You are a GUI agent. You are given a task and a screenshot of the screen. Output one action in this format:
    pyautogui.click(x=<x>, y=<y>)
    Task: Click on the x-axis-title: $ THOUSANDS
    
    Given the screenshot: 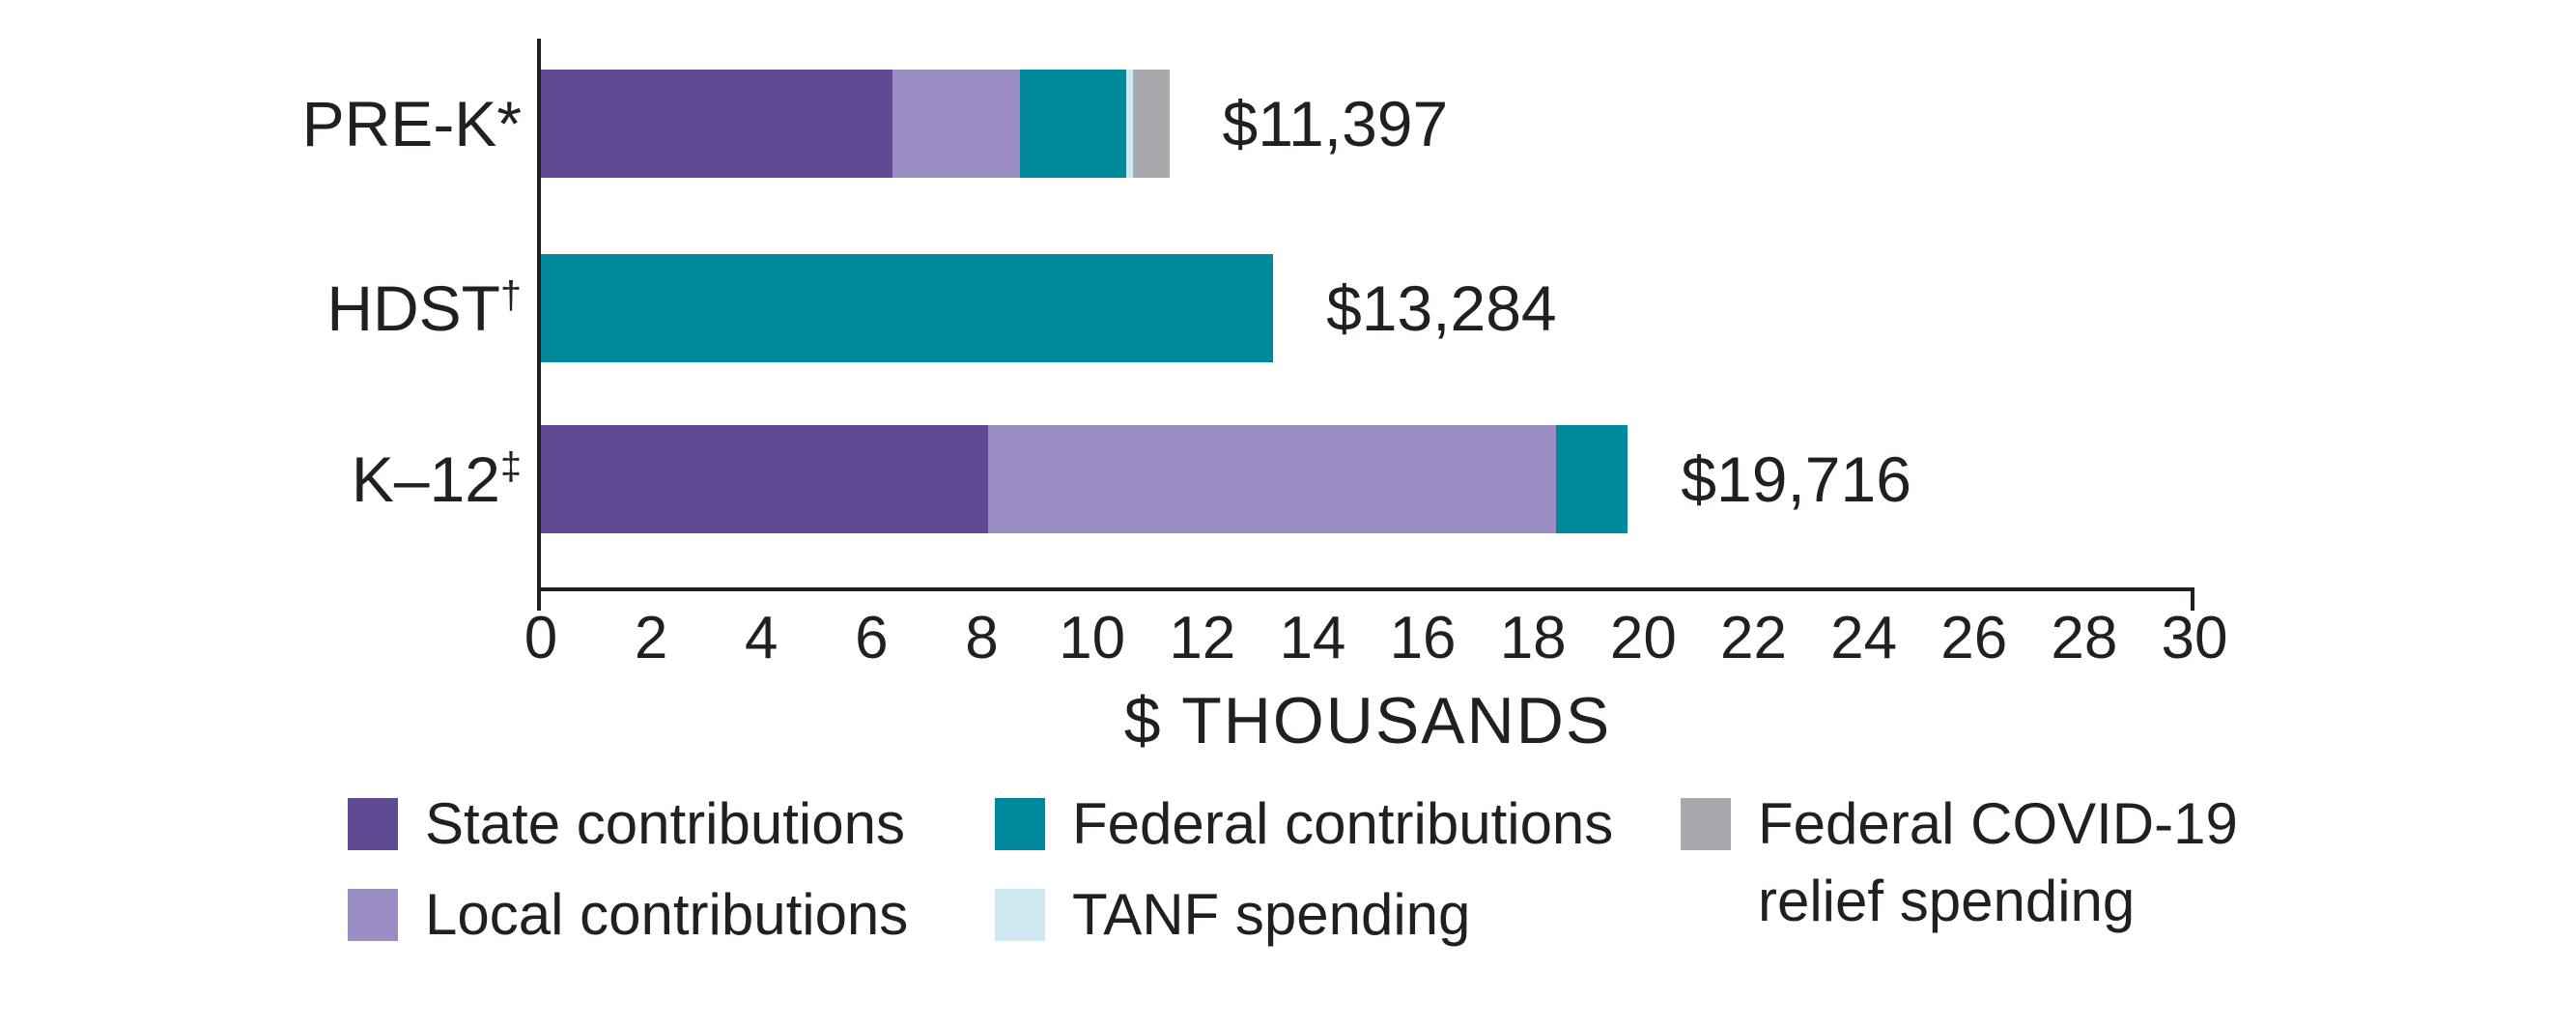 What is the action you would take?
    pyautogui.click(x=1367, y=720)
    